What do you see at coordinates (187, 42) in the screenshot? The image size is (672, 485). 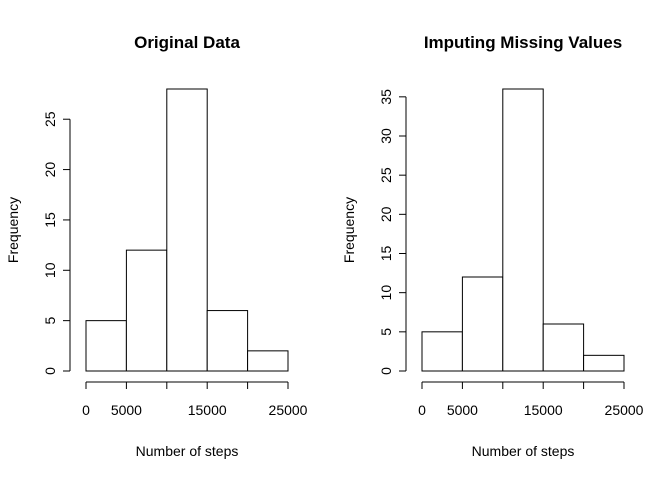 I see `chart-title: Original Data` at bounding box center [187, 42].